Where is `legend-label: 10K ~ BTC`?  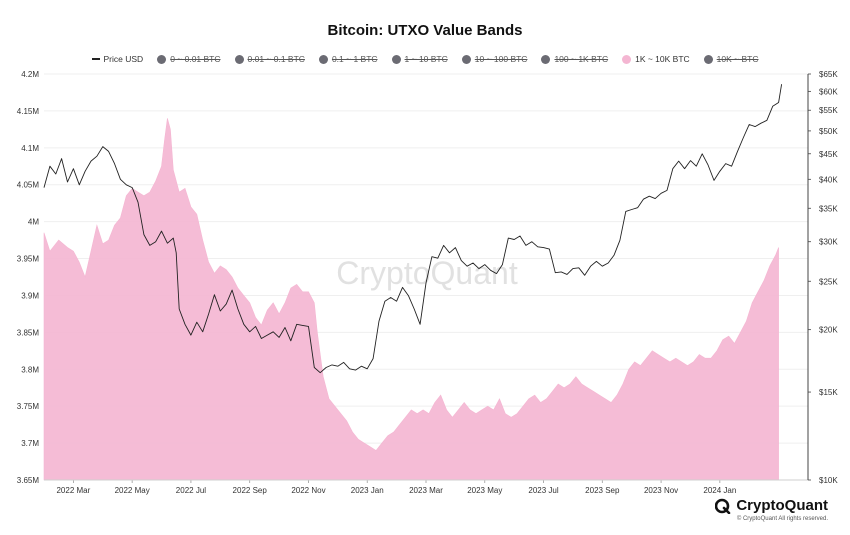 legend-label: 10K ~ BTC is located at coordinates (737, 59).